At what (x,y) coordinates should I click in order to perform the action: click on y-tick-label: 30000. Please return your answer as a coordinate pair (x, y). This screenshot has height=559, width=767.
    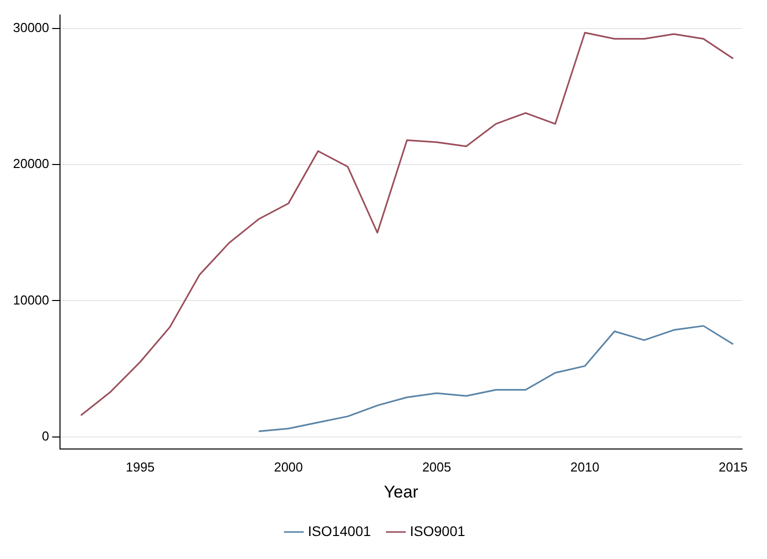
    Looking at the image, I should click on (31, 28).